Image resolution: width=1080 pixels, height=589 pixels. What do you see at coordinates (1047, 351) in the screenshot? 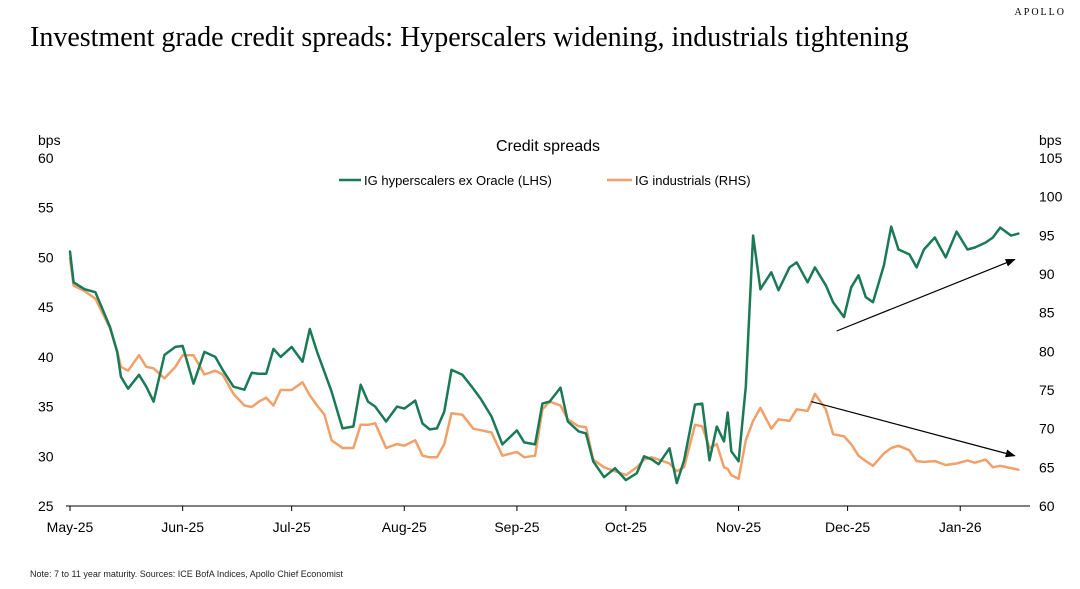
I see `y-right-tick-label: 80` at bounding box center [1047, 351].